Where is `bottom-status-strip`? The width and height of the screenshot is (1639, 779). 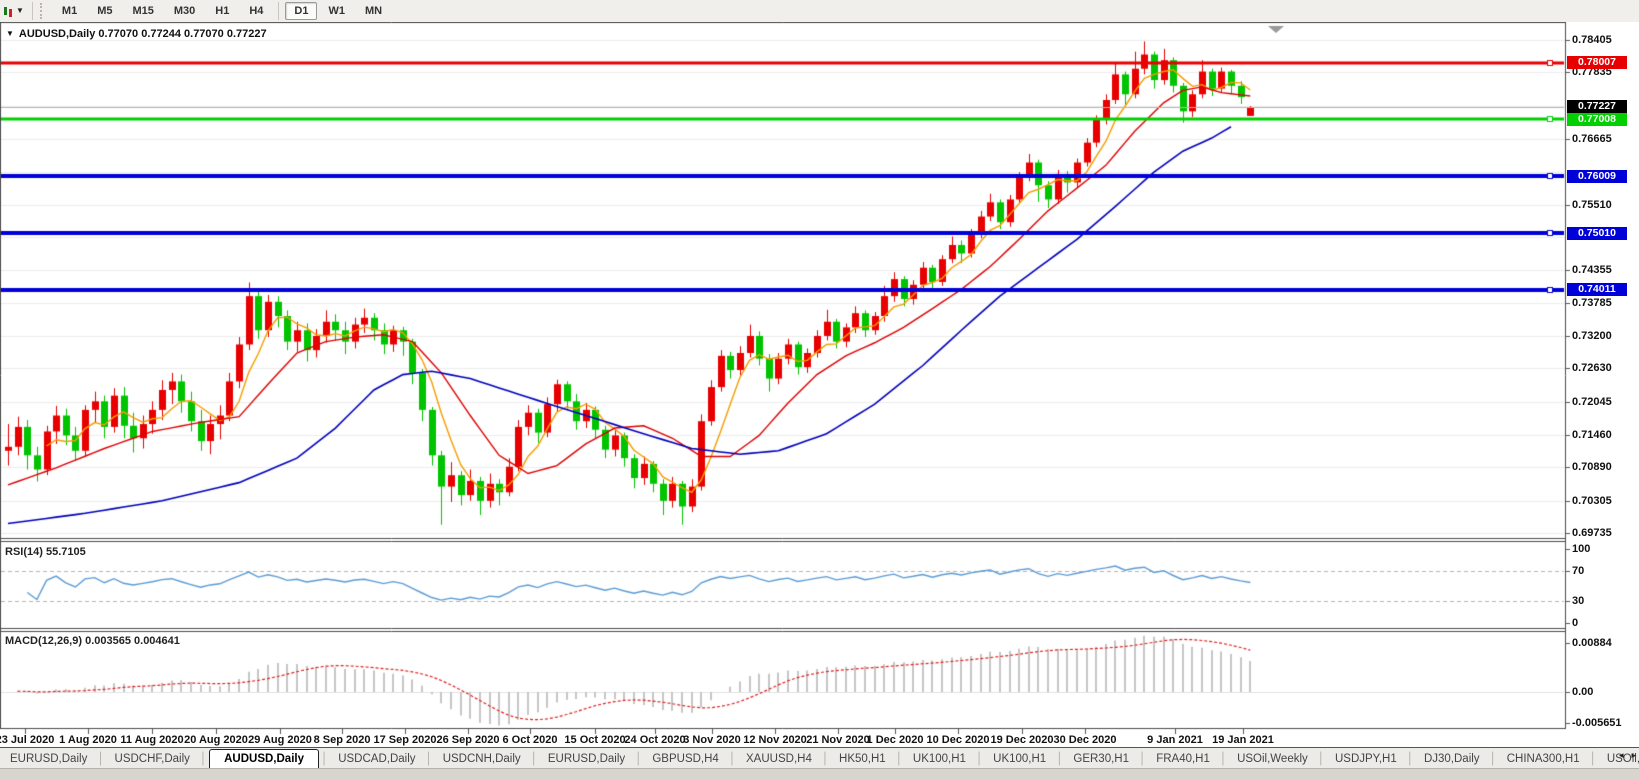 bottom-status-strip is located at coordinates (819, 773).